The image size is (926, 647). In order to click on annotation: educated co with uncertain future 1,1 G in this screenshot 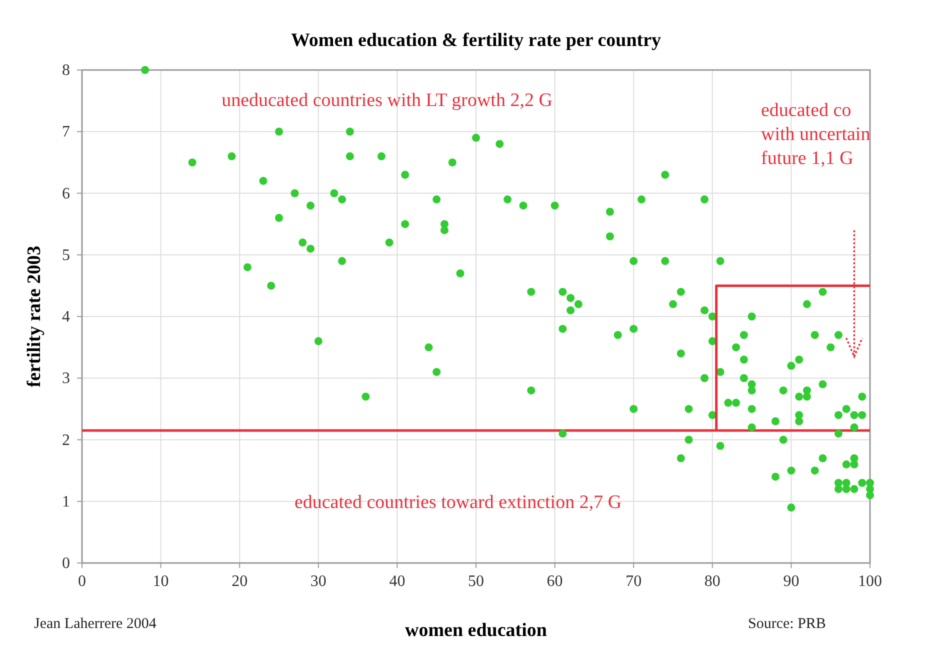, I will do `click(816, 134)`.